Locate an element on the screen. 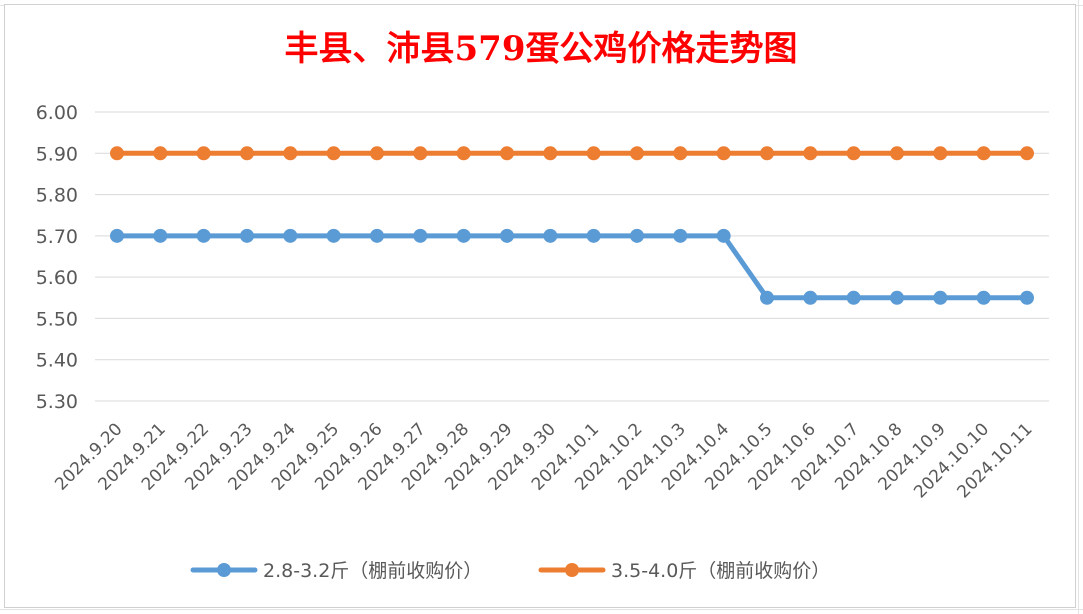 The height and width of the screenshot is (614, 1083). legend-item: 2.8-3.2斤（棚前收购价） is located at coordinates (336, 571).